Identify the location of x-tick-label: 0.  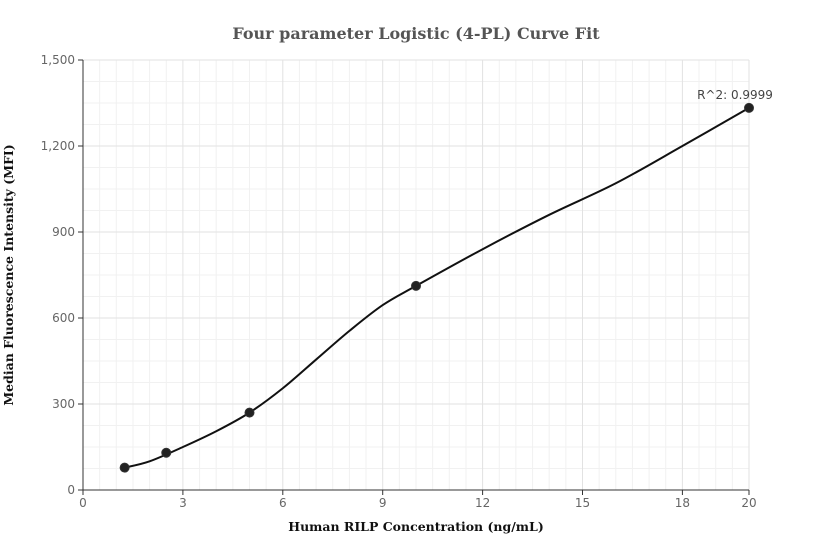
(83, 503).